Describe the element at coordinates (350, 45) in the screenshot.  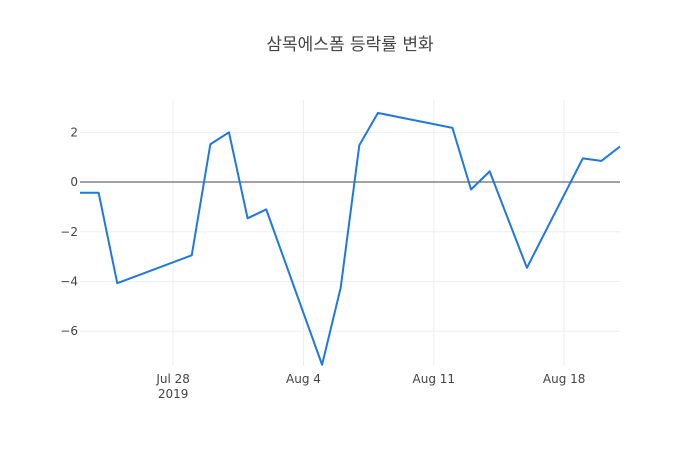
I see `chart-title: 삼목에스폼 등락률 변화` at that location.